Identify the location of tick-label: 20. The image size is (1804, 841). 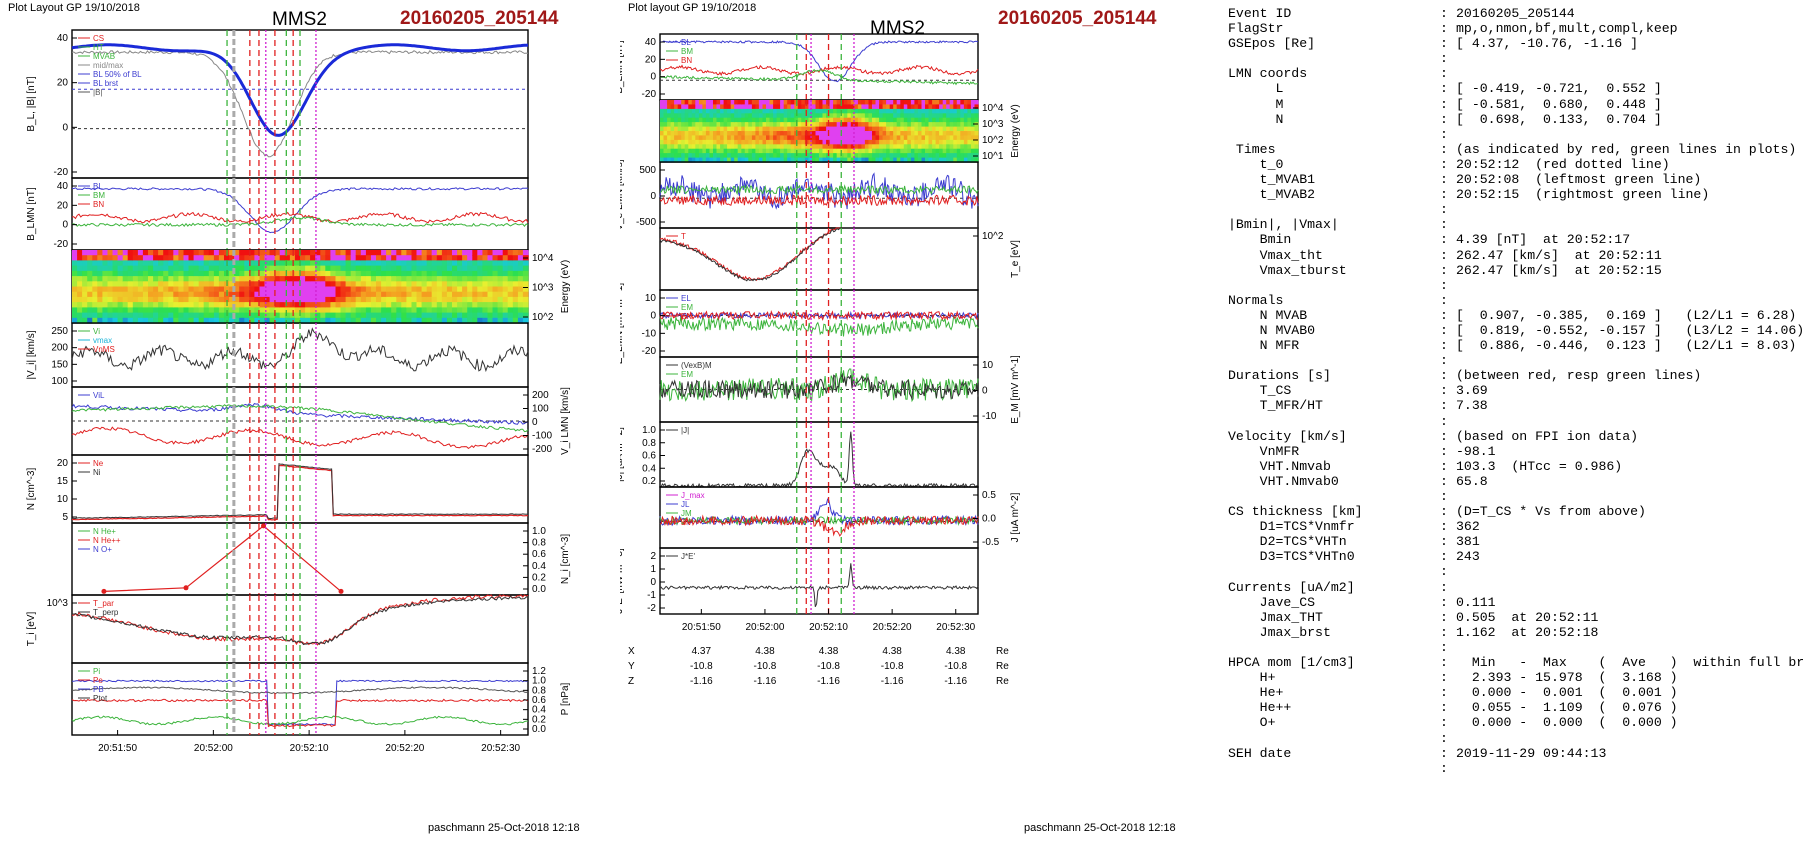
(63, 463).